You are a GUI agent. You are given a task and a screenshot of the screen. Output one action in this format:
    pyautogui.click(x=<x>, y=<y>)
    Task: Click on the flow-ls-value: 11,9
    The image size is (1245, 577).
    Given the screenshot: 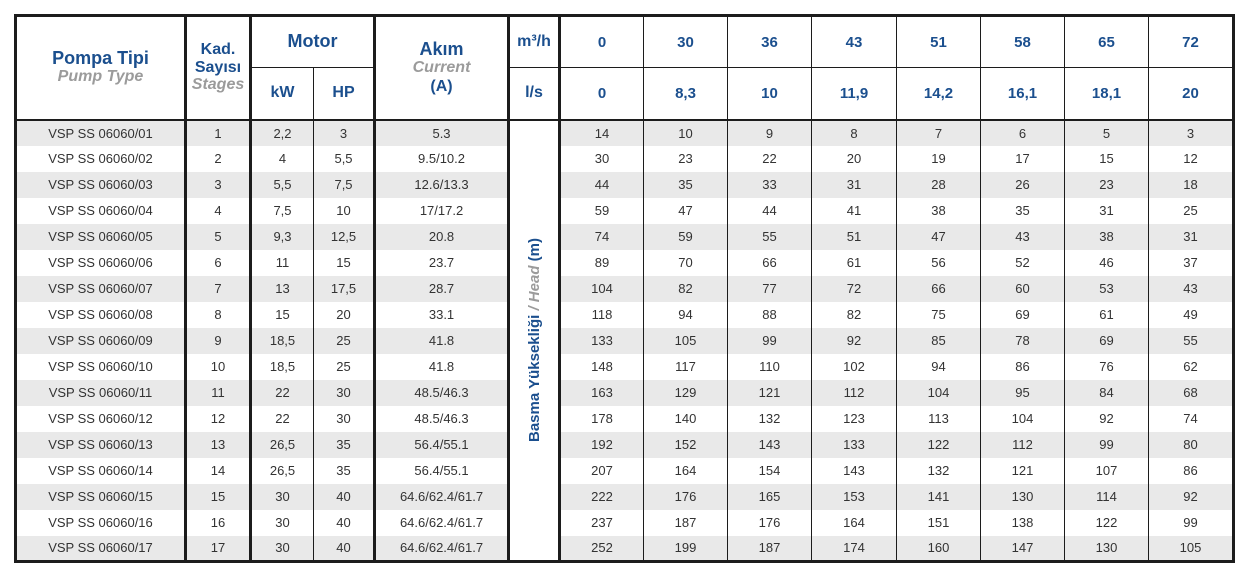 What is the action you would take?
    pyautogui.click(x=854, y=94)
    